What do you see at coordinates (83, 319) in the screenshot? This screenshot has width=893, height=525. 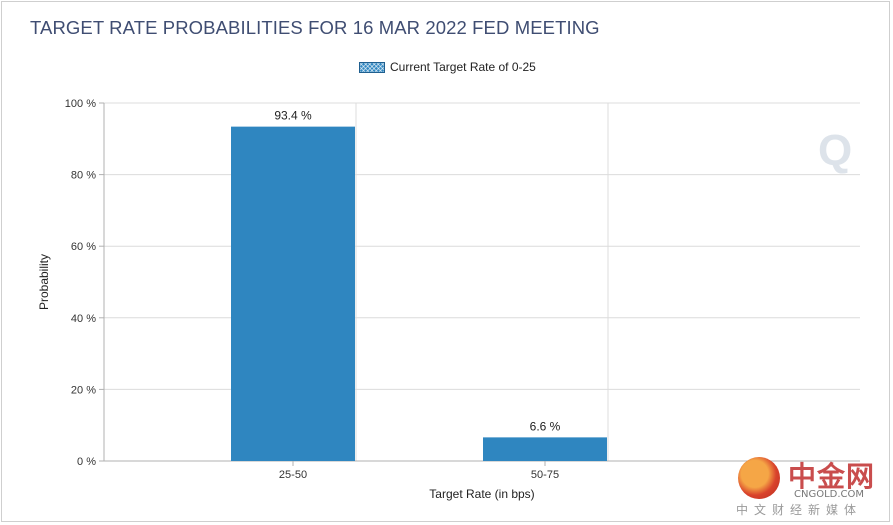 I see `y-tick-label: 40 %` at bounding box center [83, 319].